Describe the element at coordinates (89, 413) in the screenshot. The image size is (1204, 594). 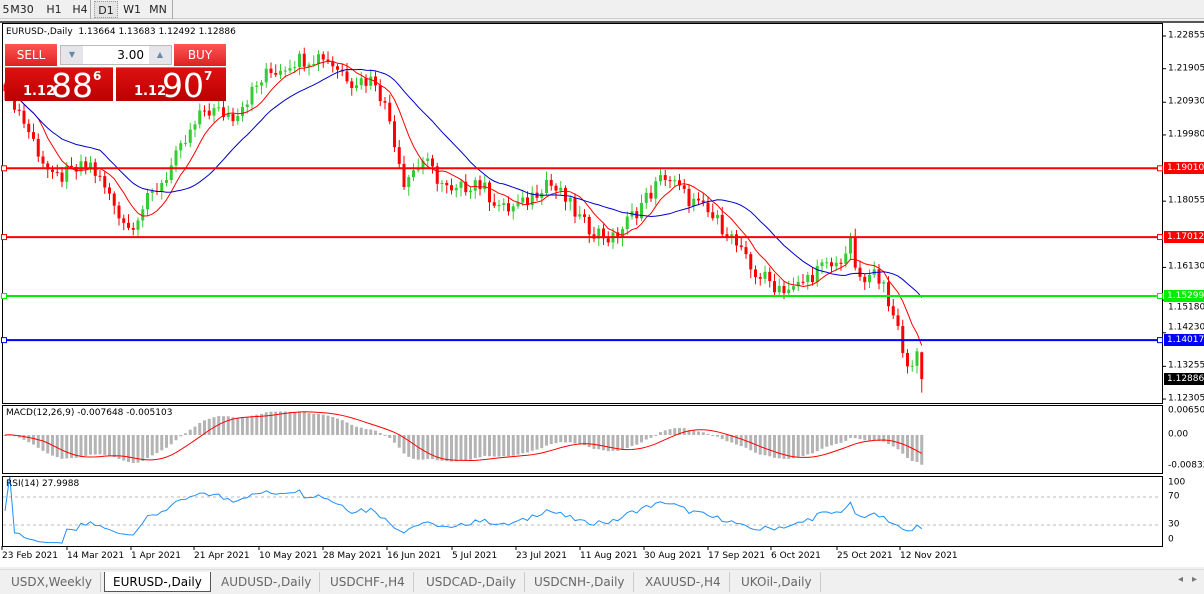
I see `macd-legend: MACD(12,26,9) -0.007648 -0.005103` at that location.